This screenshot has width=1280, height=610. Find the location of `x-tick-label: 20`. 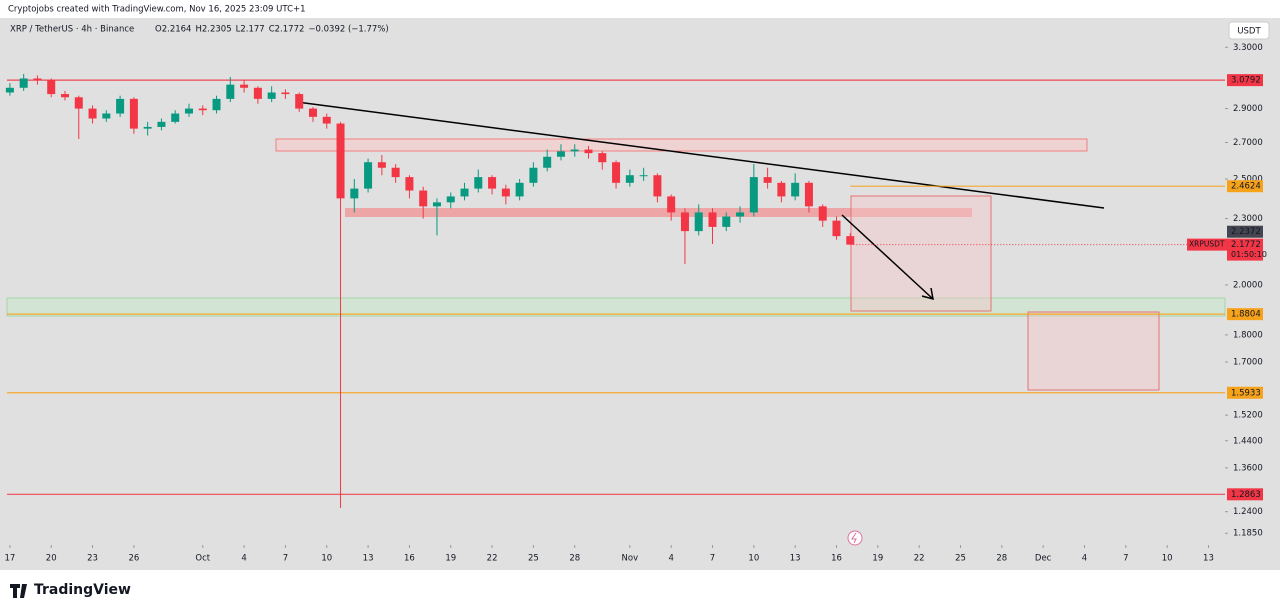

x-tick-label: 20 is located at coordinates (51, 559).